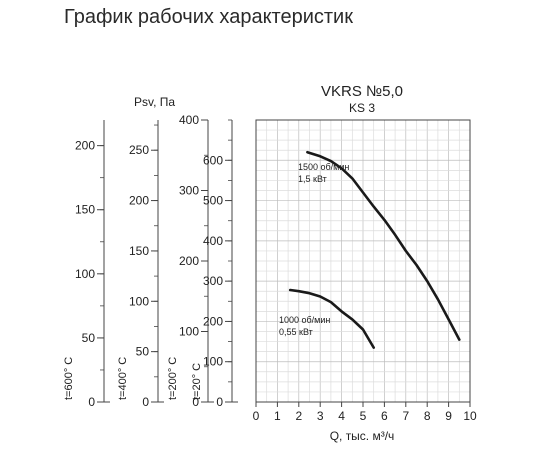 The height and width of the screenshot is (450, 550). What do you see at coordinates (213, 201) in the screenshot?
I see `temp-axis-tick-label: 500` at bounding box center [213, 201].